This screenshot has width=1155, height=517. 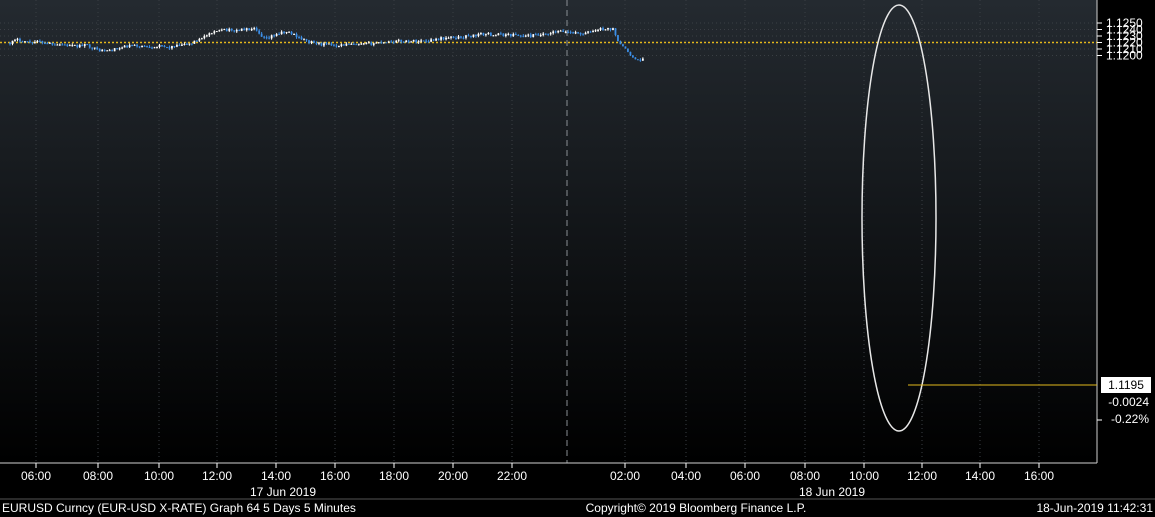 I want to click on last-price-callout: 1.1195 -0.0024 -0.22%, so click(x=1029, y=401).